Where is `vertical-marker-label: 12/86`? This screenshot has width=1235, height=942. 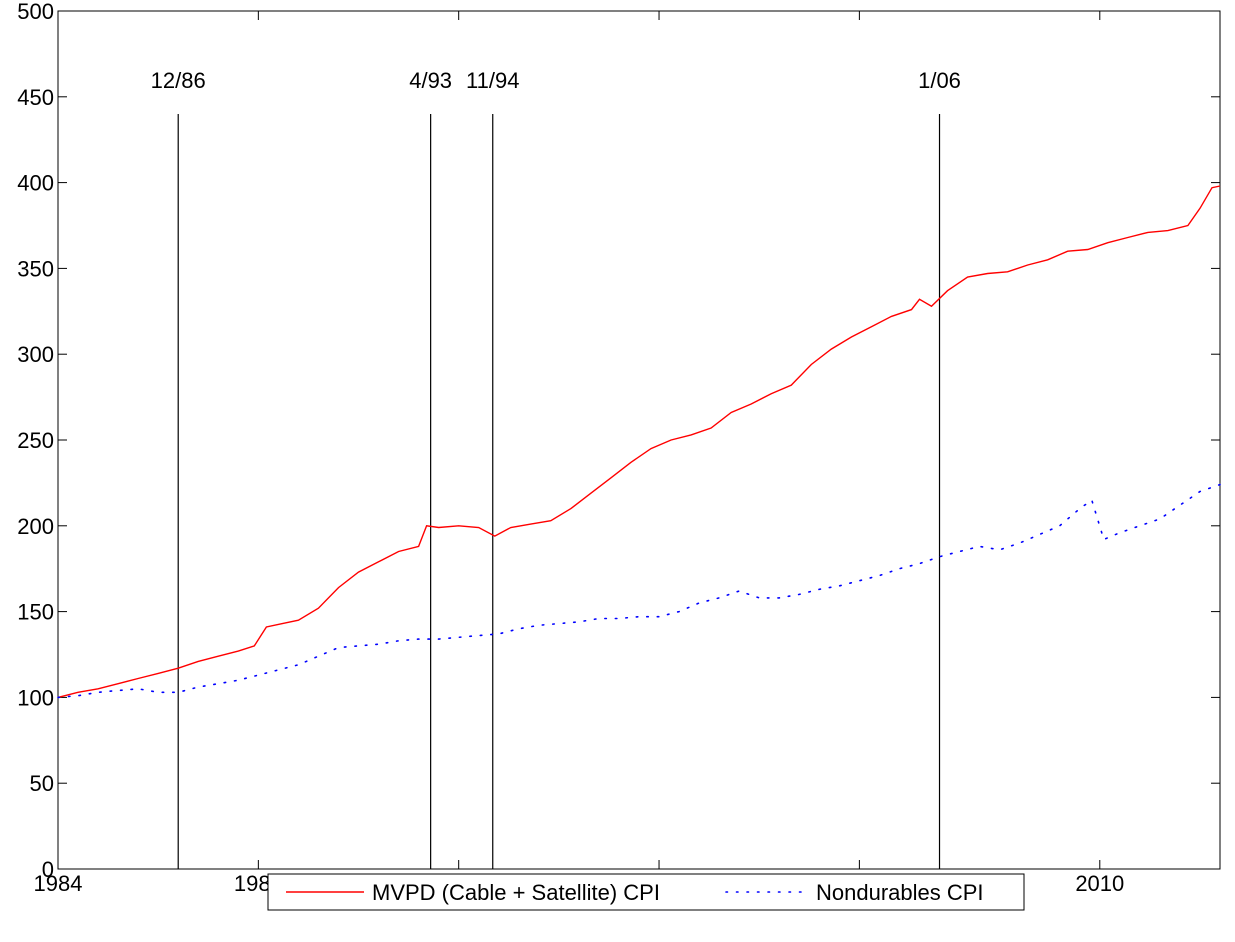
vertical-marker-label: 12/86 is located at coordinates (178, 80).